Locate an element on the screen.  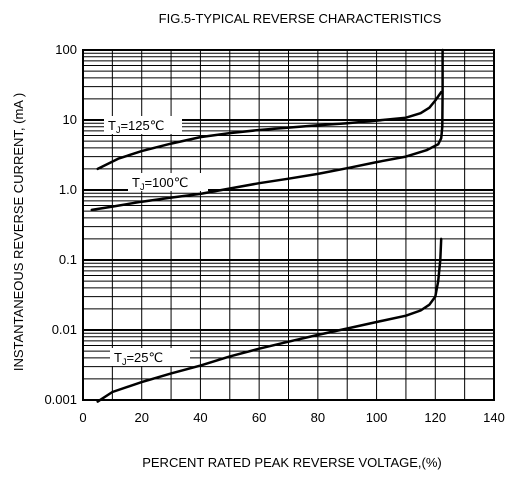
x-tick-label: 140 is located at coordinates (494, 417).